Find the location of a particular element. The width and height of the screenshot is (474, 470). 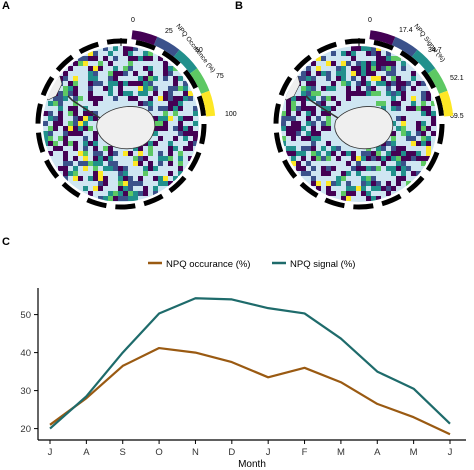

colorbar-b-tick: 52.1 is located at coordinates (457, 78).